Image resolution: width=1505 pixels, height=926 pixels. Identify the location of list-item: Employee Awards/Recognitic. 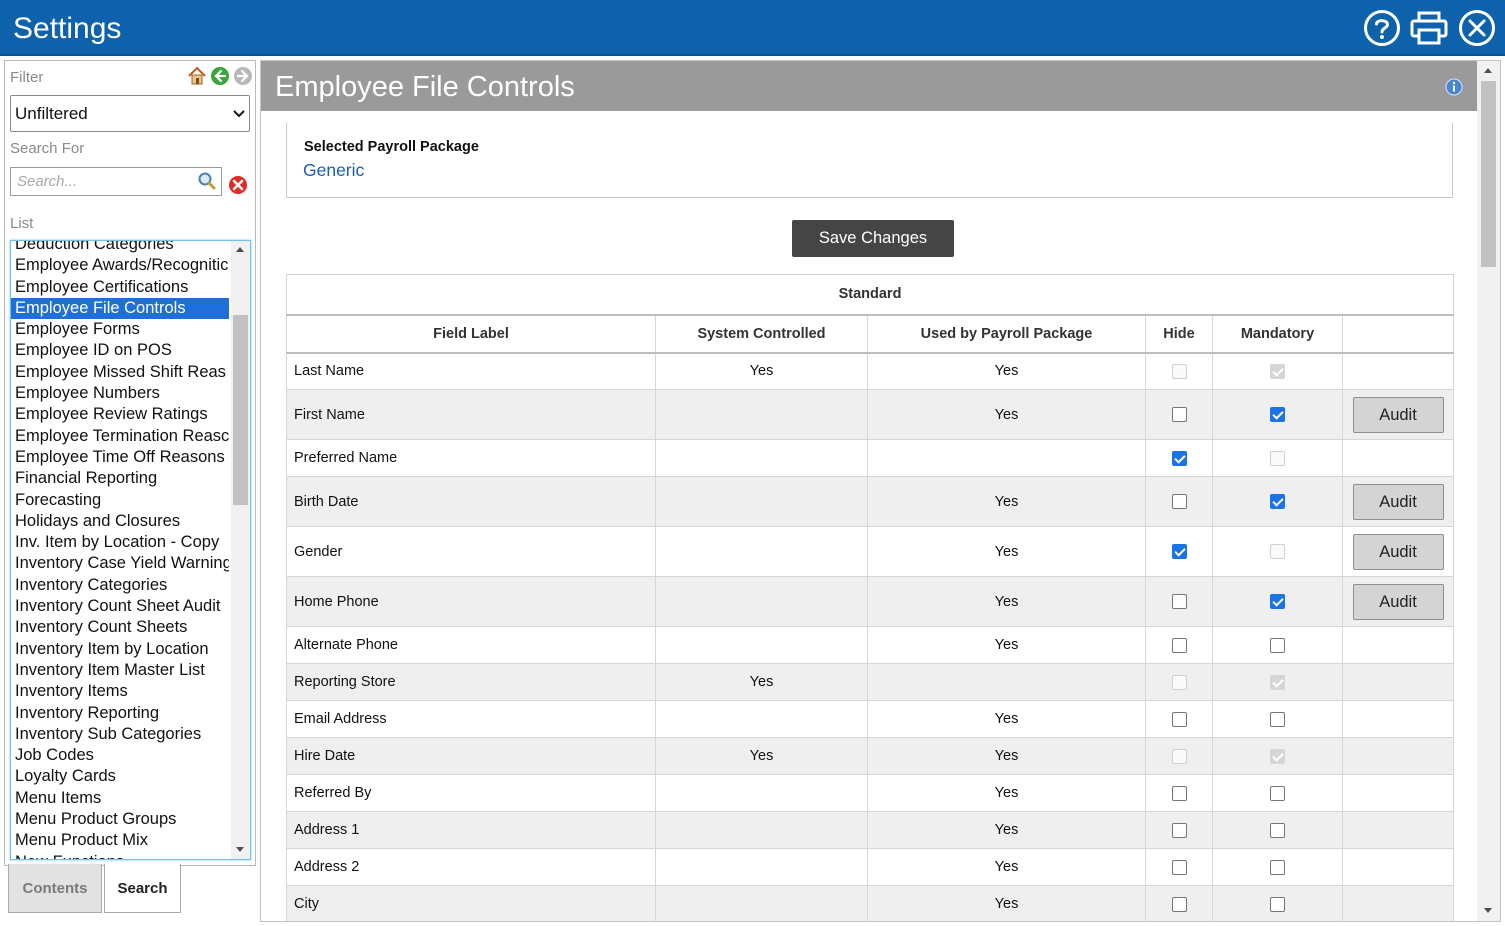
(122, 265).